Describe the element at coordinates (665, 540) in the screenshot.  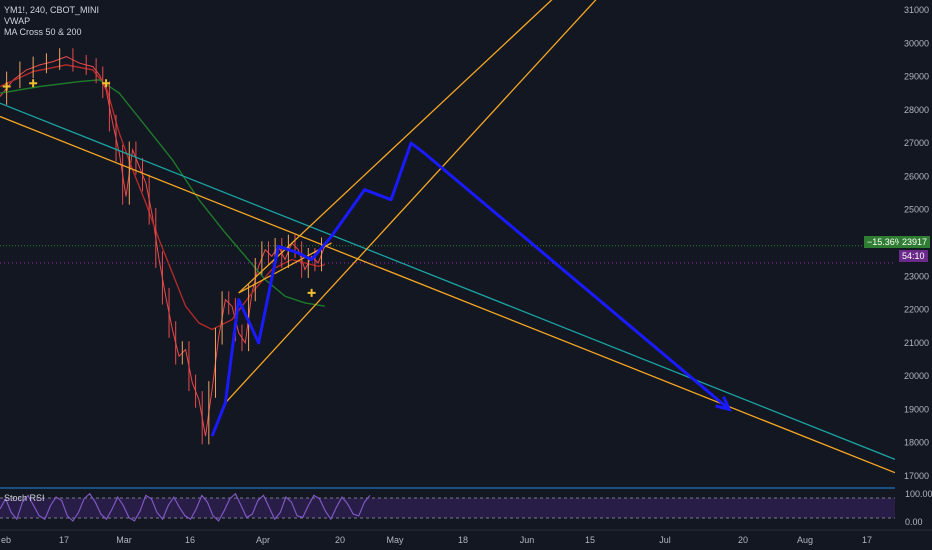
I see `time-tick-label: Jul` at that location.